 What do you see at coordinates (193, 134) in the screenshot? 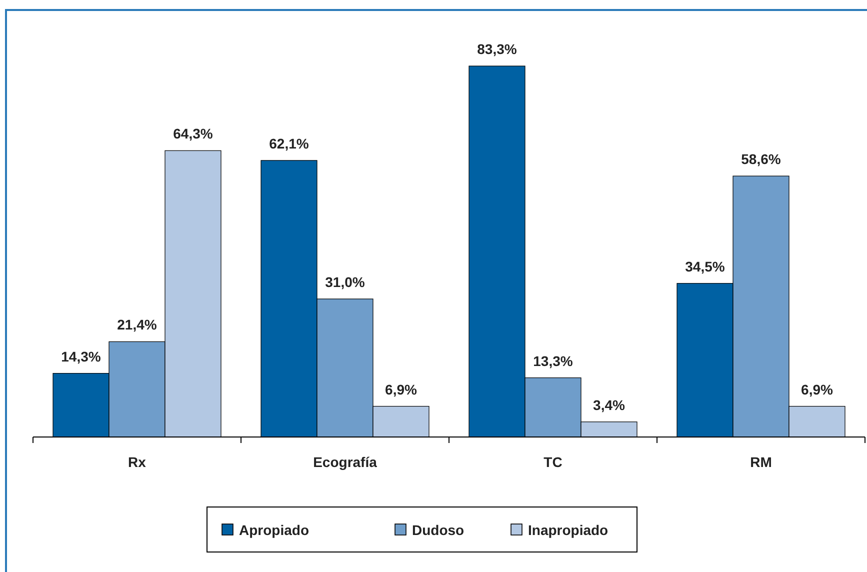
I see `data-label: 64,3%` at bounding box center [193, 134].